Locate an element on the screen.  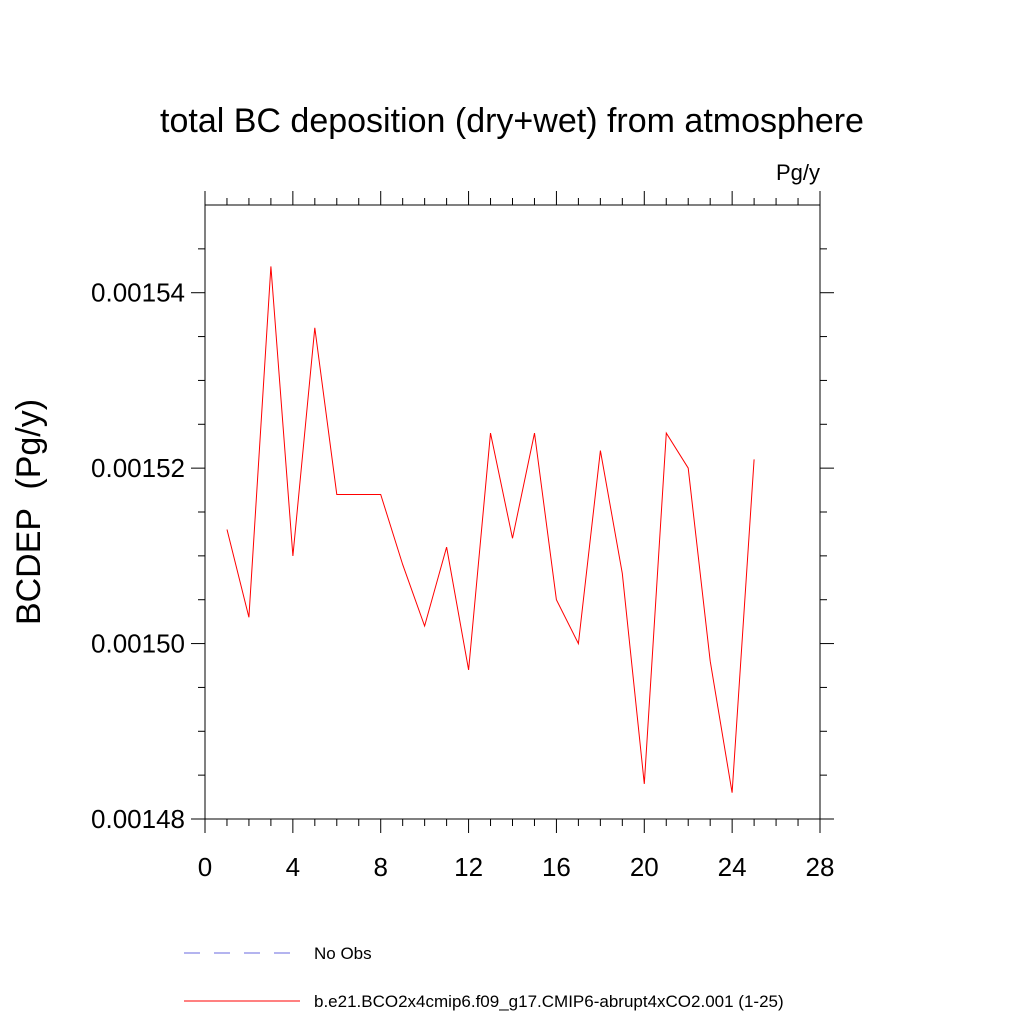
y-tick-label: 0.00154 is located at coordinates (138, 293).